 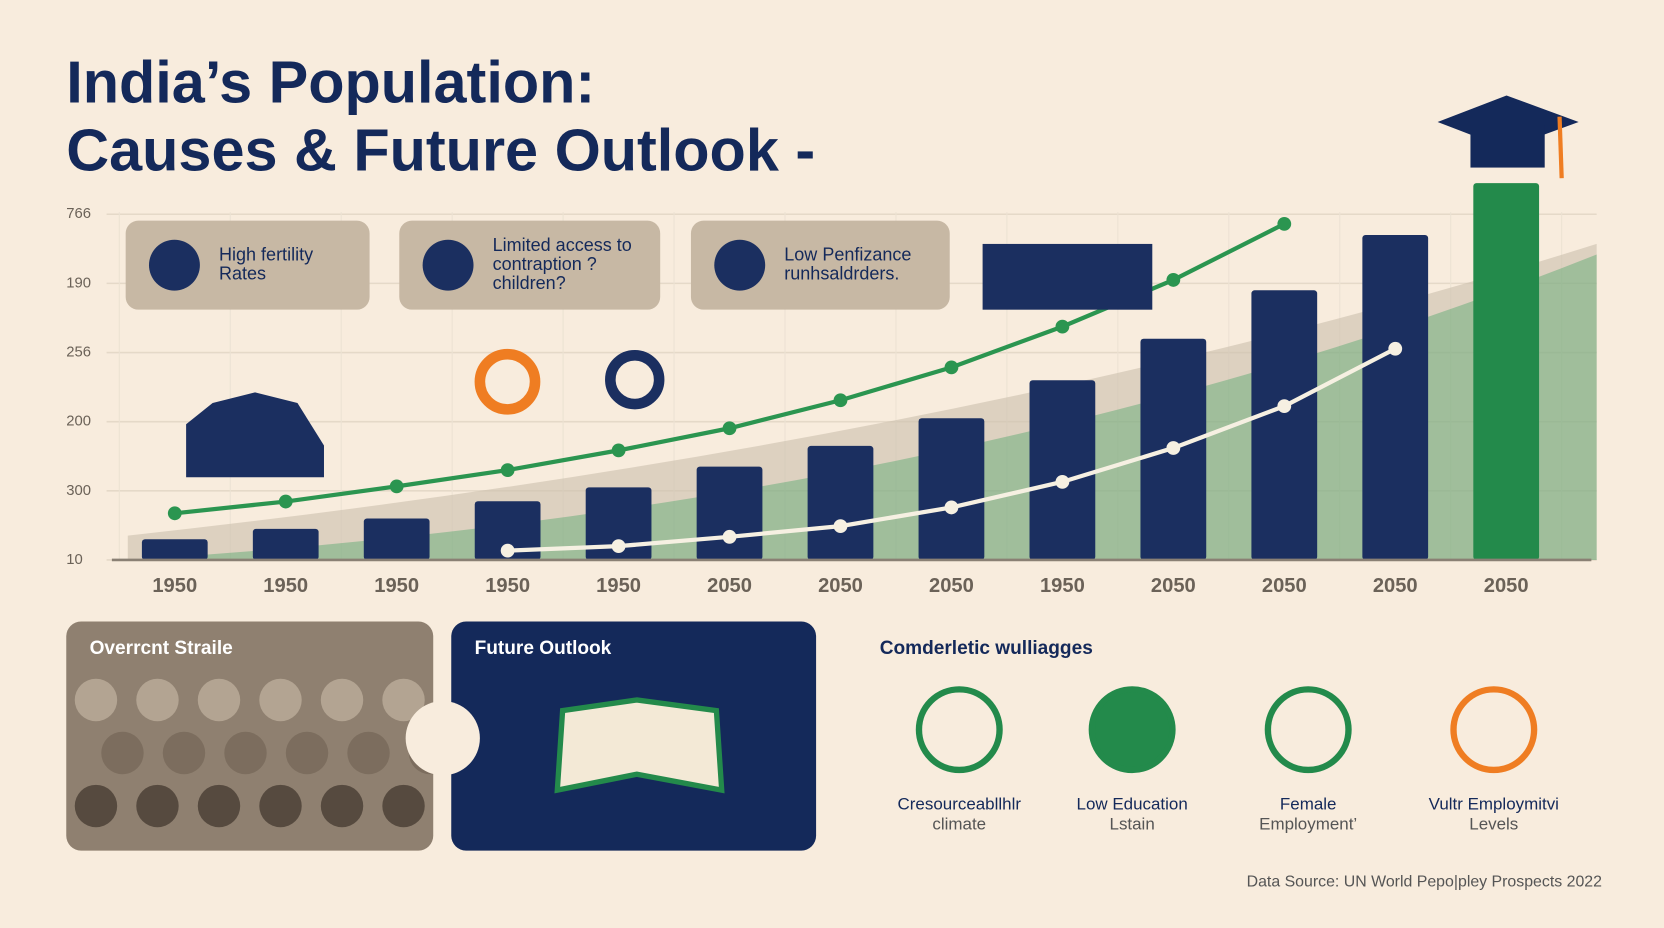 What do you see at coordinates (986, 648) in the screenshot?
I see `factors-title: Comderletic wulliagges` at bounding box center [986, 648].